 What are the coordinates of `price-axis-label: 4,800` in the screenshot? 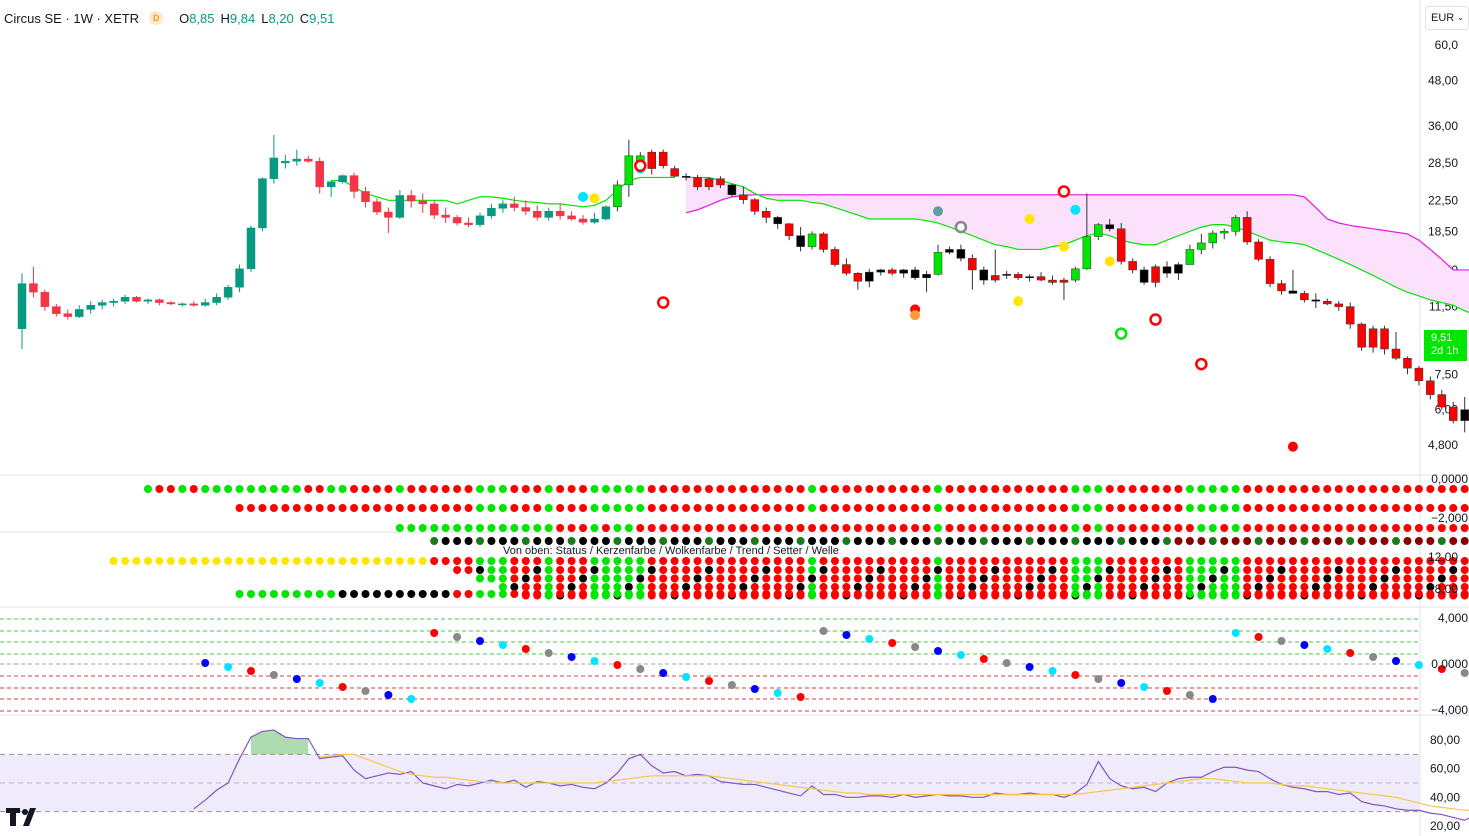 It's located at (1443, 445).